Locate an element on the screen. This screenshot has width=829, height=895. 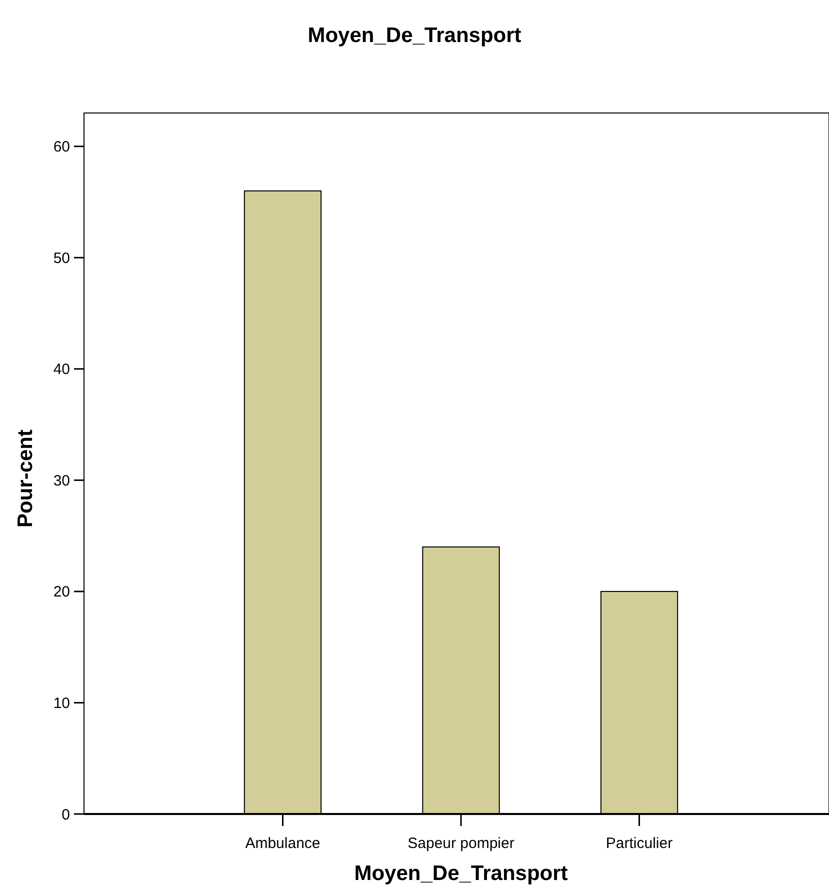
x-tick-label: Sapeur pompier is located at coordinates (461, 843).